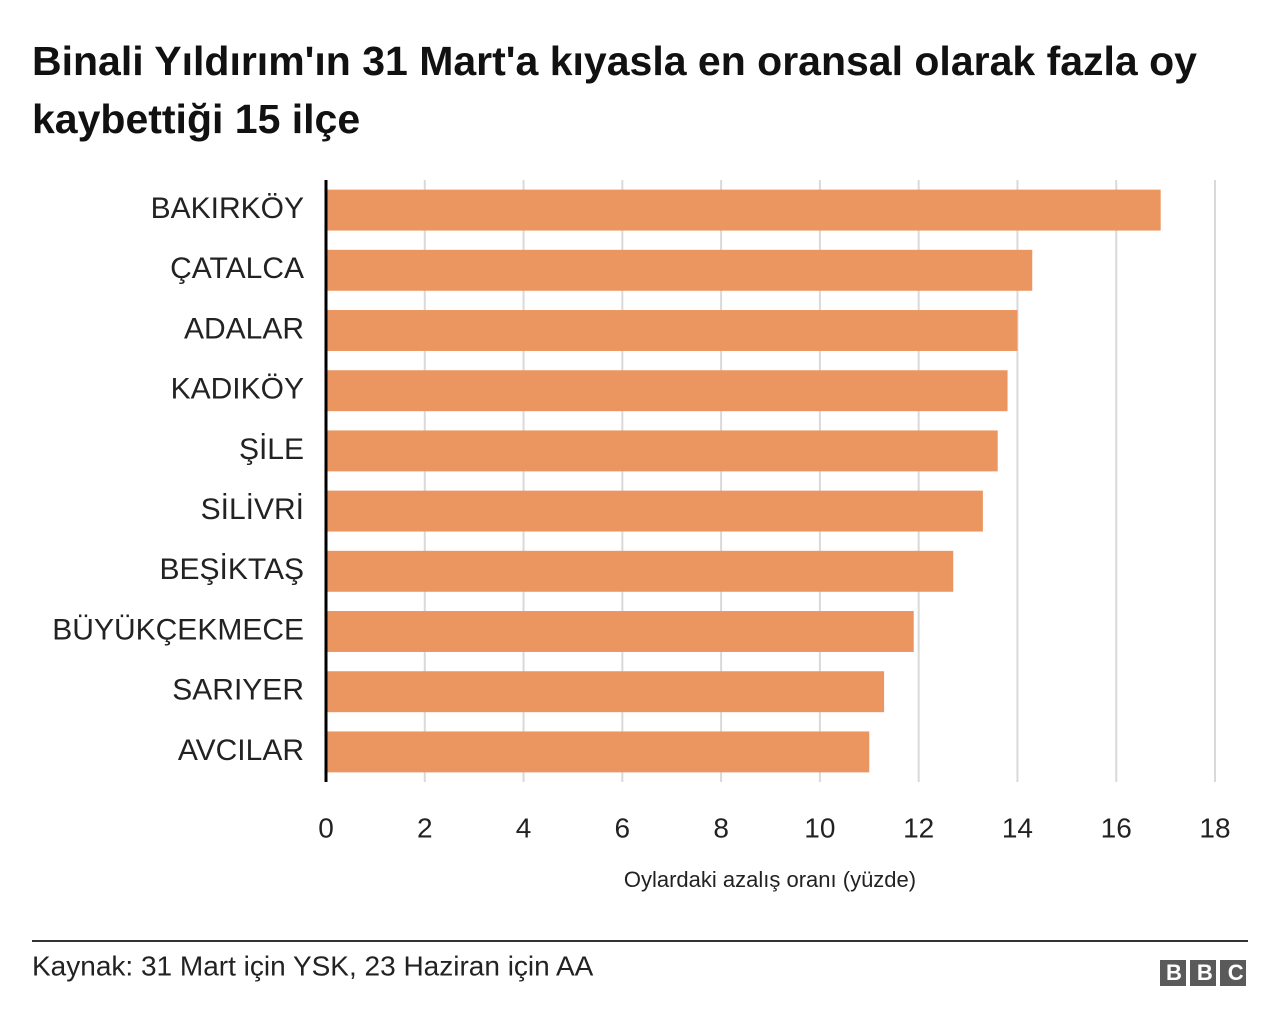  I want to click on y-tick-label: BAKIRKÖY, so click(227, 208).